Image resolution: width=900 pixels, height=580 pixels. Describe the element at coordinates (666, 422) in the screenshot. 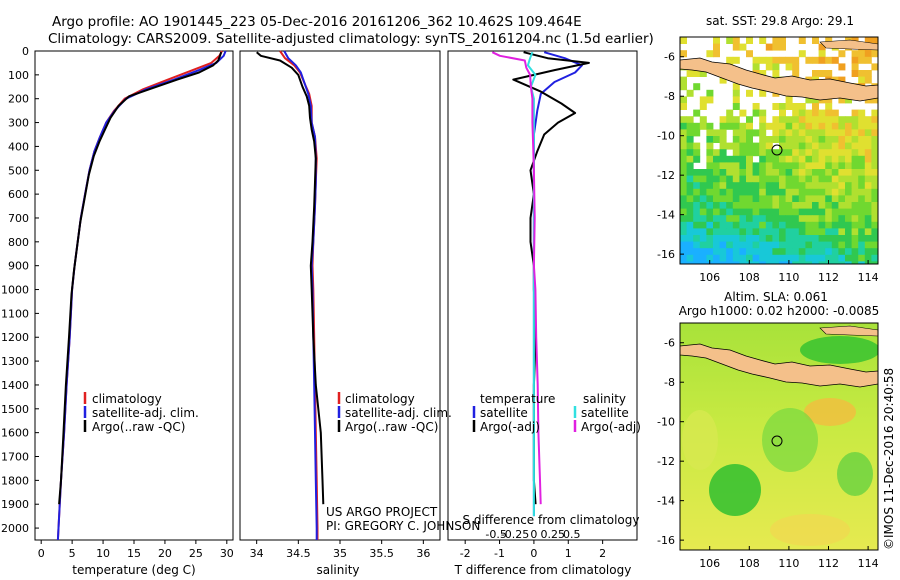

I see `map-y-tick-label: -10` at that location.